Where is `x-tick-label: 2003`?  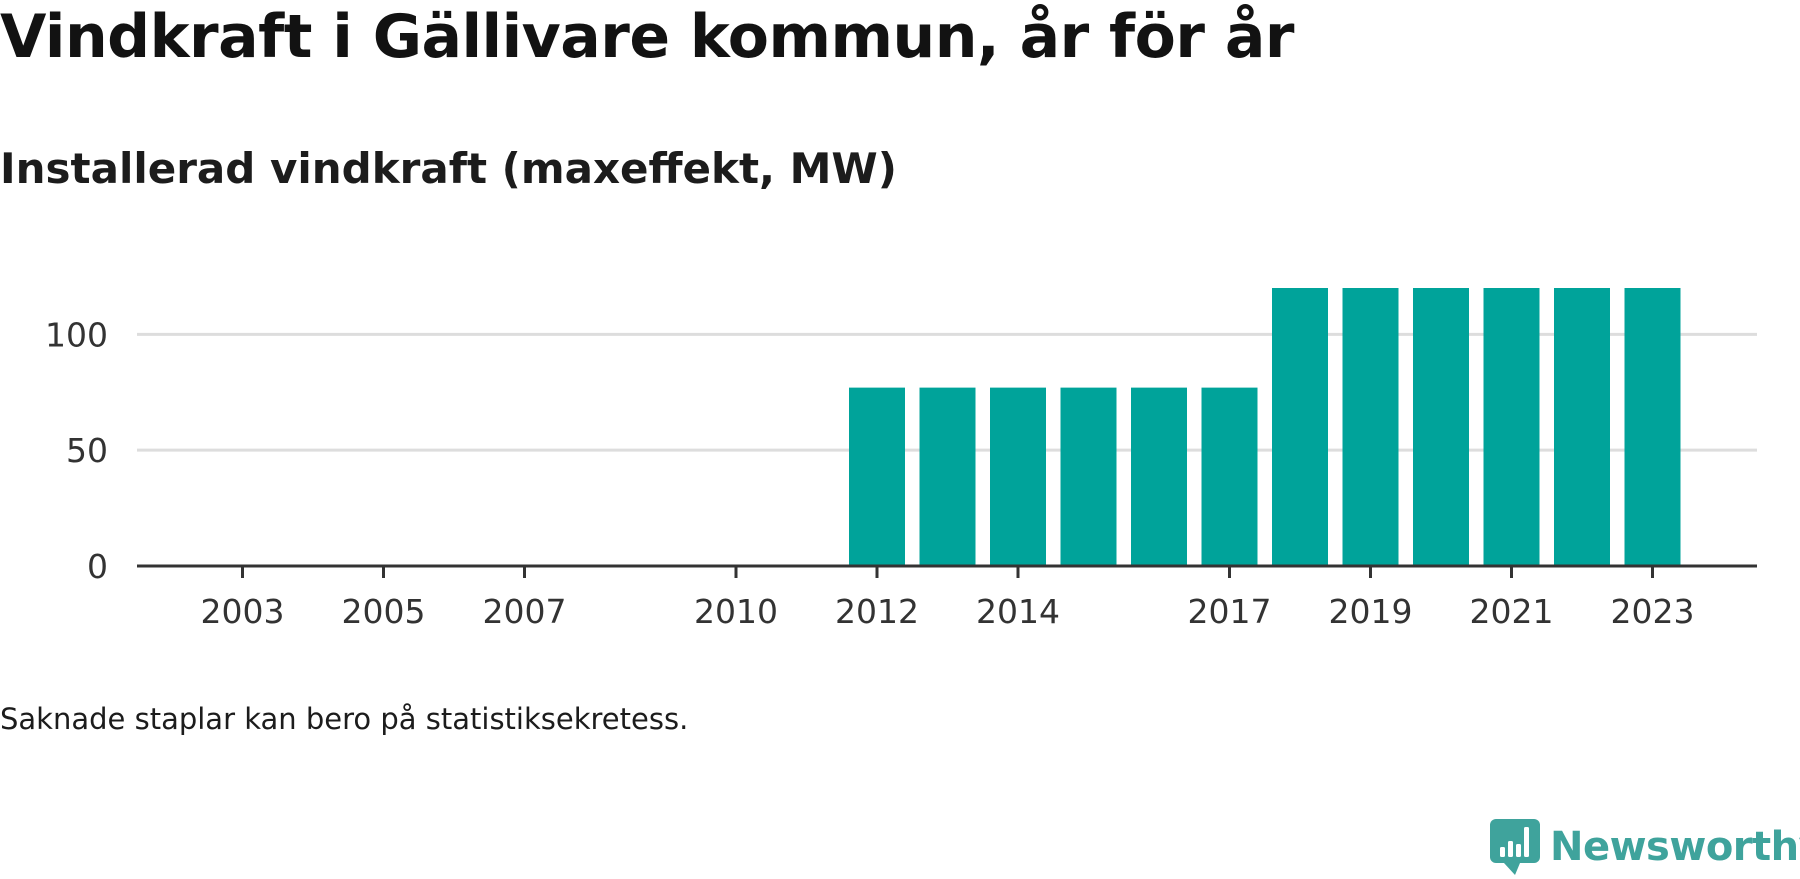 x-tick-label: 2003 is located at coordinates (243, 611).